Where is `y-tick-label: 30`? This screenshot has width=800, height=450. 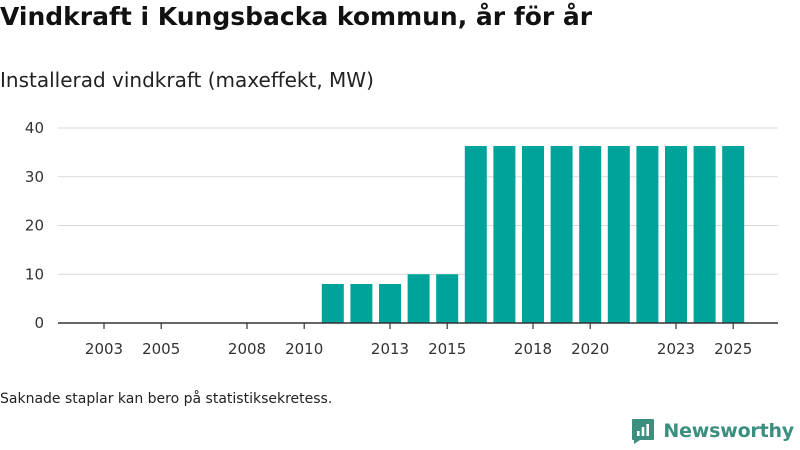 y-tick-label: 30 is located at coordinates (34, 177).